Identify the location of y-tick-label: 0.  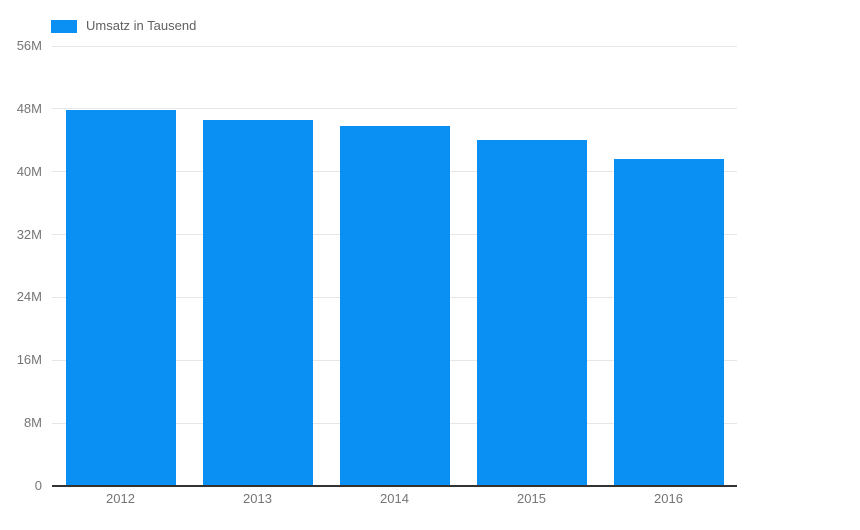
(38, 485).